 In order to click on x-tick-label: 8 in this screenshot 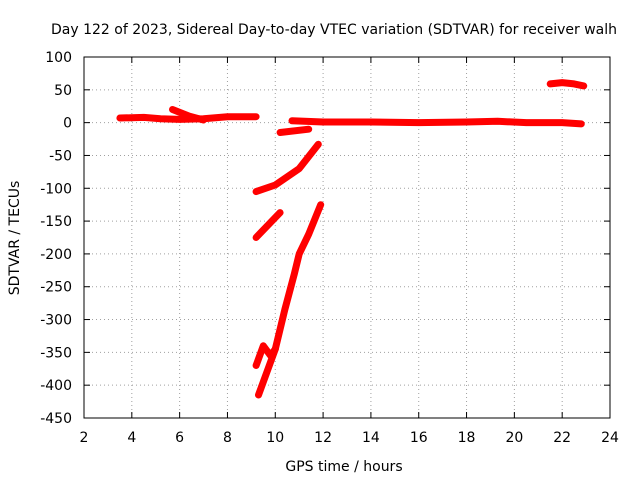, I will do `click(227, 438)`.